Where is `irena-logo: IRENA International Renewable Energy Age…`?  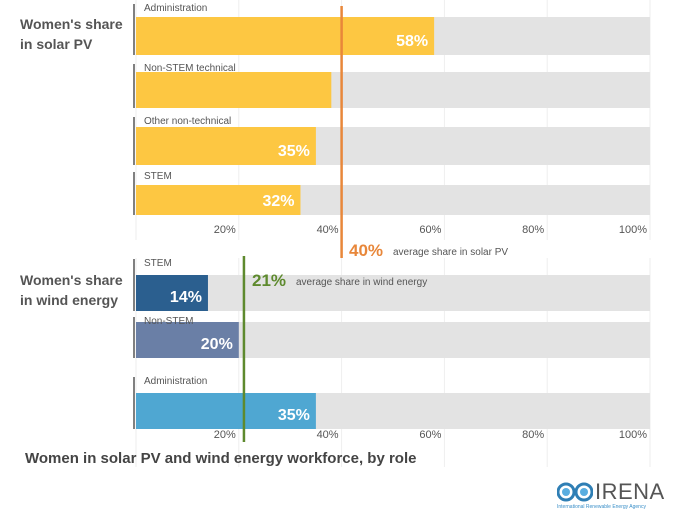
irena-logo: IRENA International Renewable Energy Age… is located at coordinates (611, 495).